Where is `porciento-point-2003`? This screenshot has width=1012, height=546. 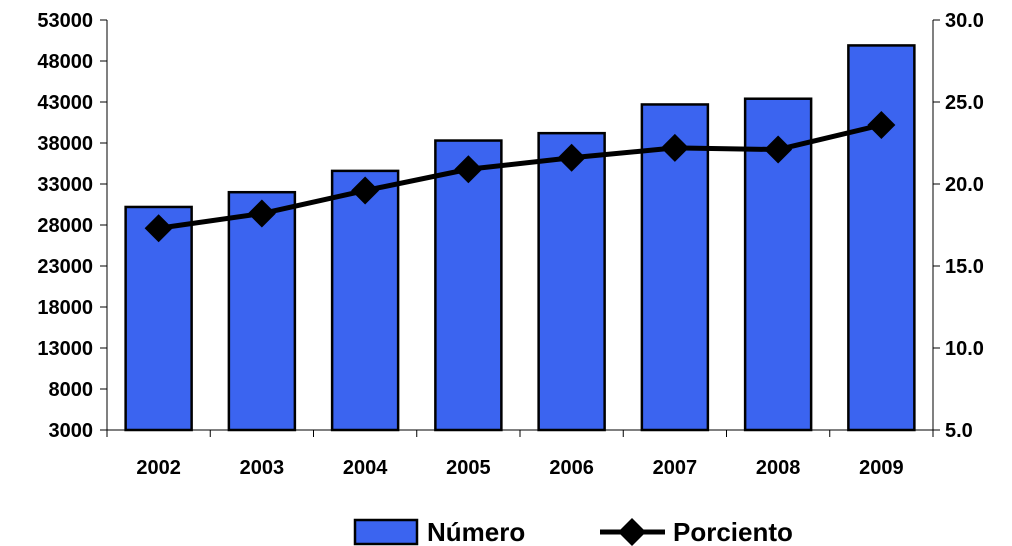 porciento-point-2003 is located at coordinates (261, 213).